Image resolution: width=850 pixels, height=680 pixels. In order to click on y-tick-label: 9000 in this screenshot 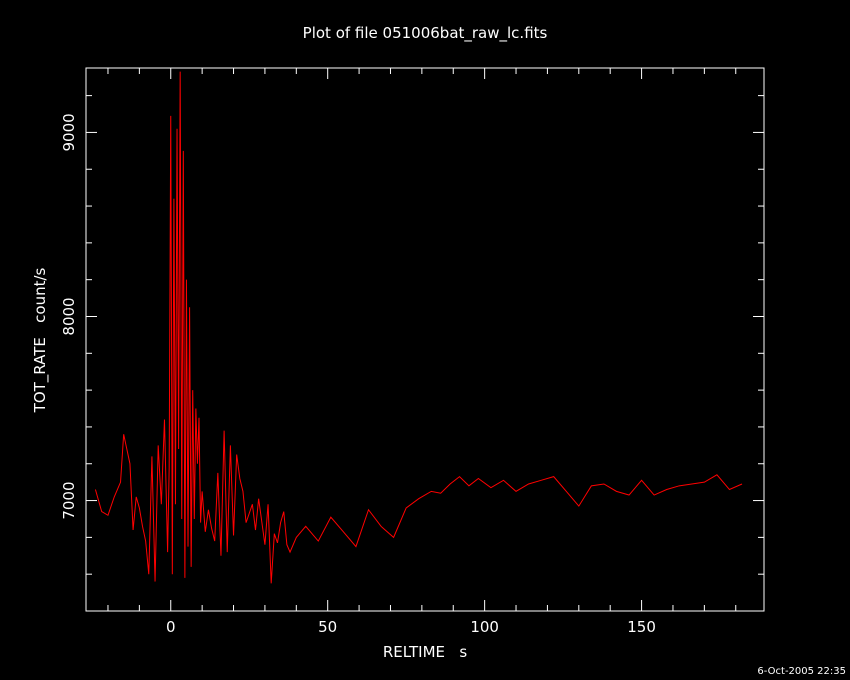, I will do `click(69, 132)`.